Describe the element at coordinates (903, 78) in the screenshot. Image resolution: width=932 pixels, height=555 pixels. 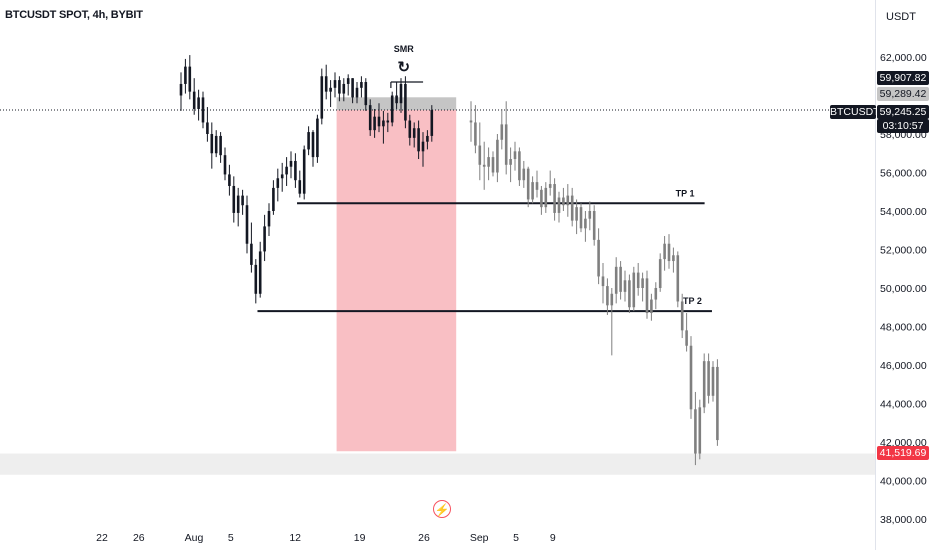
I see `high-price-tag: 59,907.82` at that location.